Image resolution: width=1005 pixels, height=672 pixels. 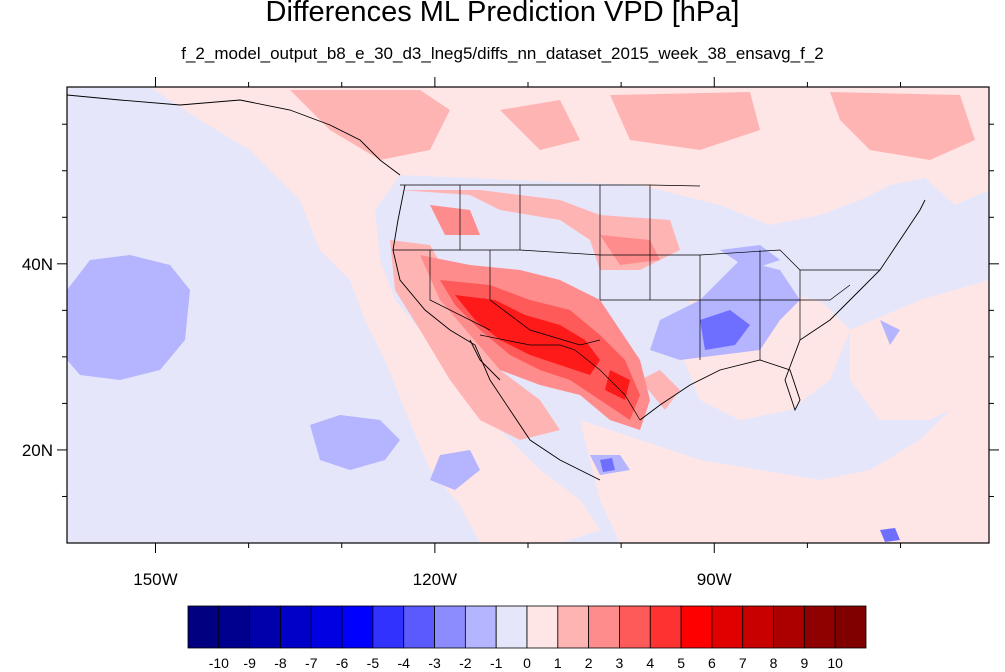 I want to click on colorbar-label: -5, so click(x=373, y=663).